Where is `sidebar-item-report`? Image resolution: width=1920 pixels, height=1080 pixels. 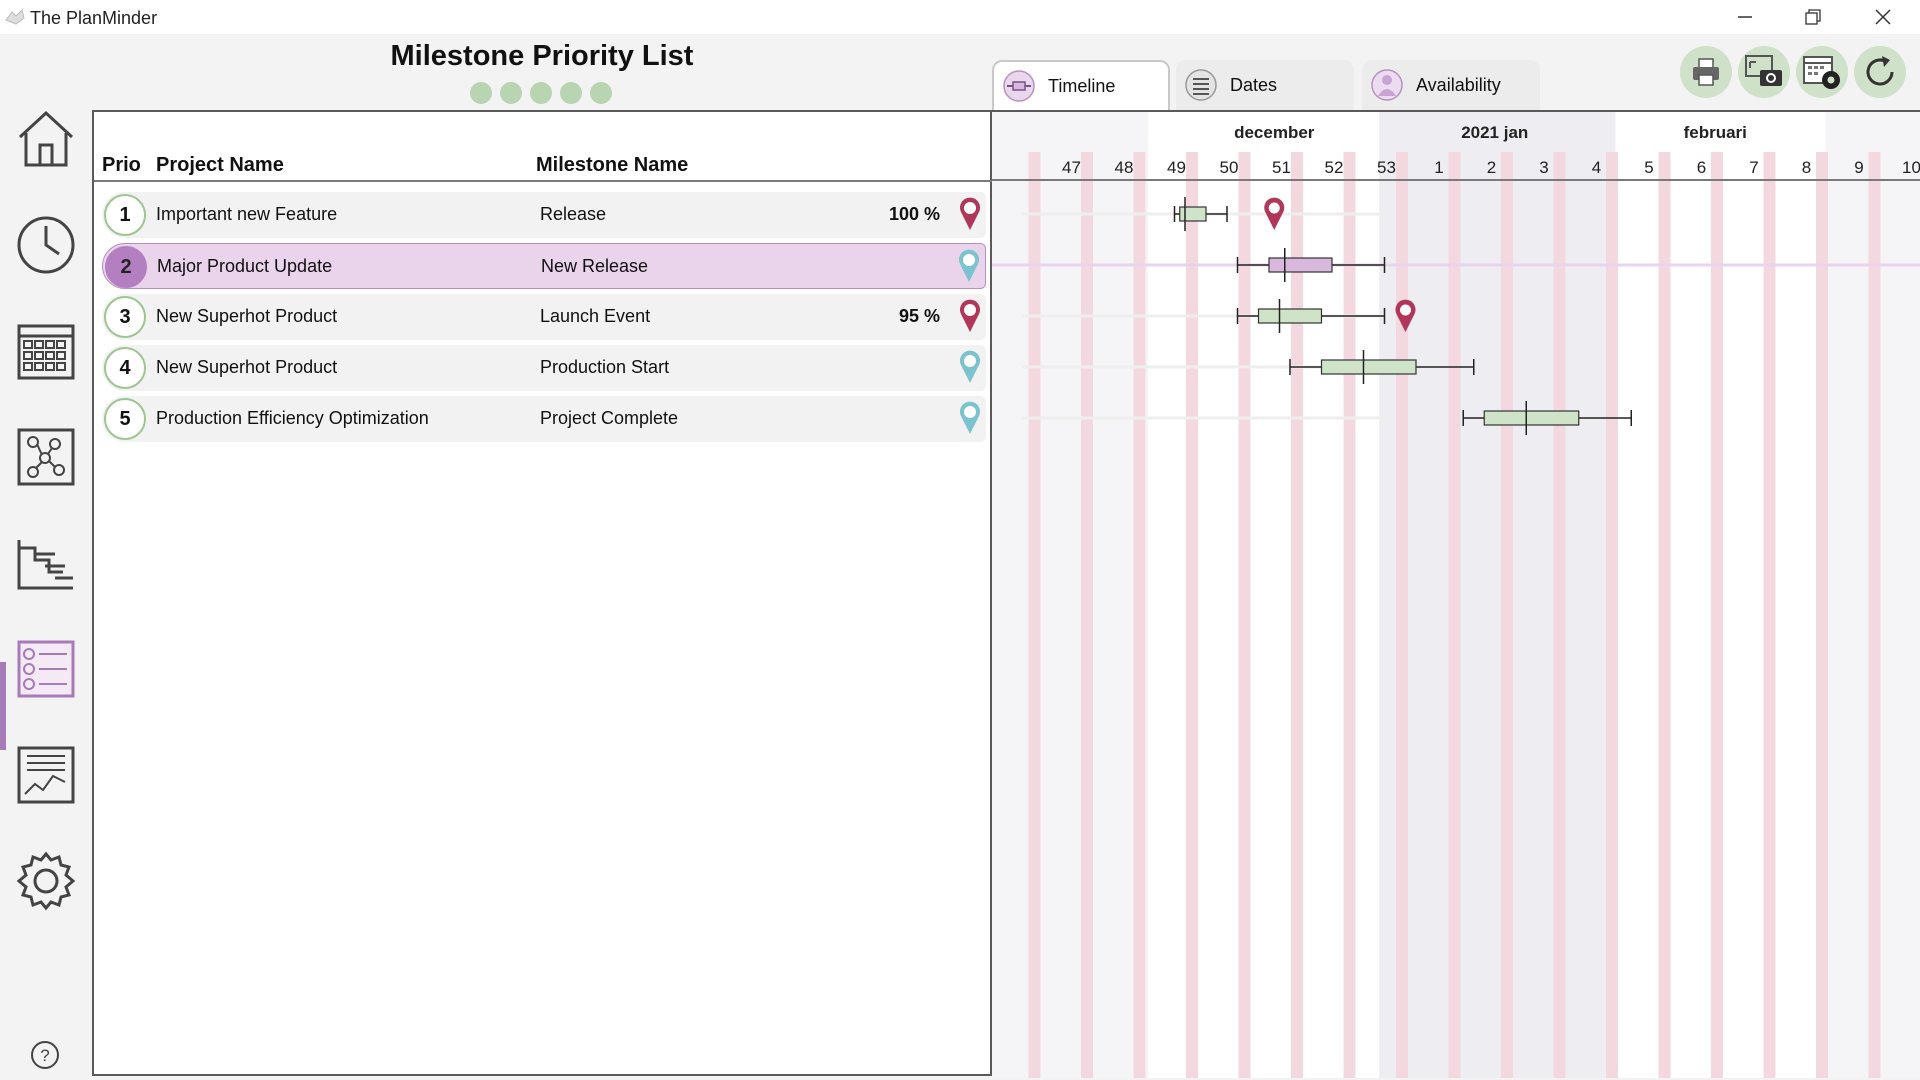
sidebar-item-report is located at coordinates (46, 775).